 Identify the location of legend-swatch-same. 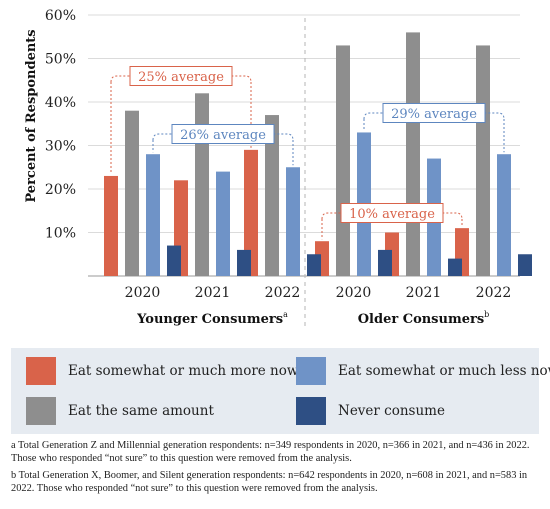
(41, 411).